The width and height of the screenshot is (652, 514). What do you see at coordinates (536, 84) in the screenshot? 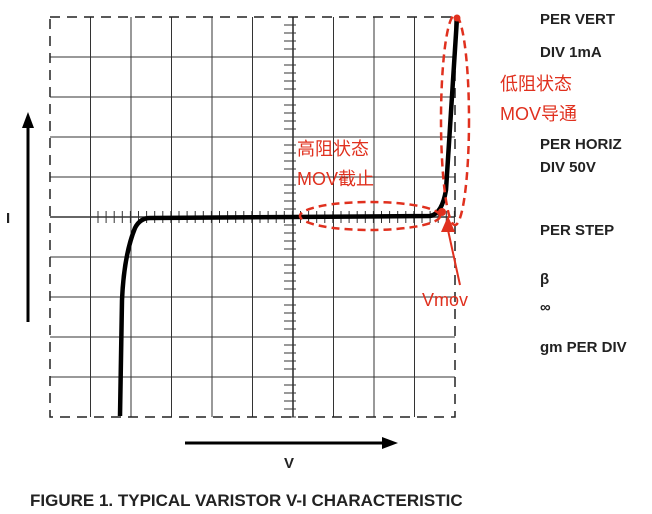
I see `annotation: 低阻状态` at bounding box center [536, 84].